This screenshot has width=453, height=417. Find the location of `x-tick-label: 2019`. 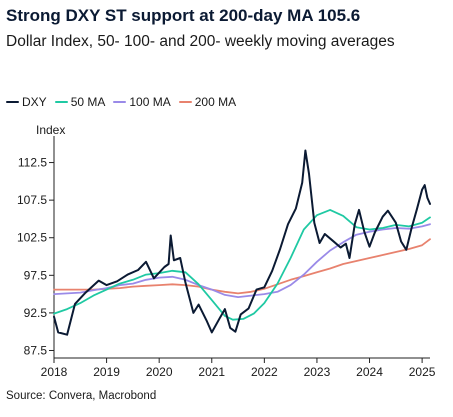

x-tick-label: 2019 is located at coordinates (106, 372).